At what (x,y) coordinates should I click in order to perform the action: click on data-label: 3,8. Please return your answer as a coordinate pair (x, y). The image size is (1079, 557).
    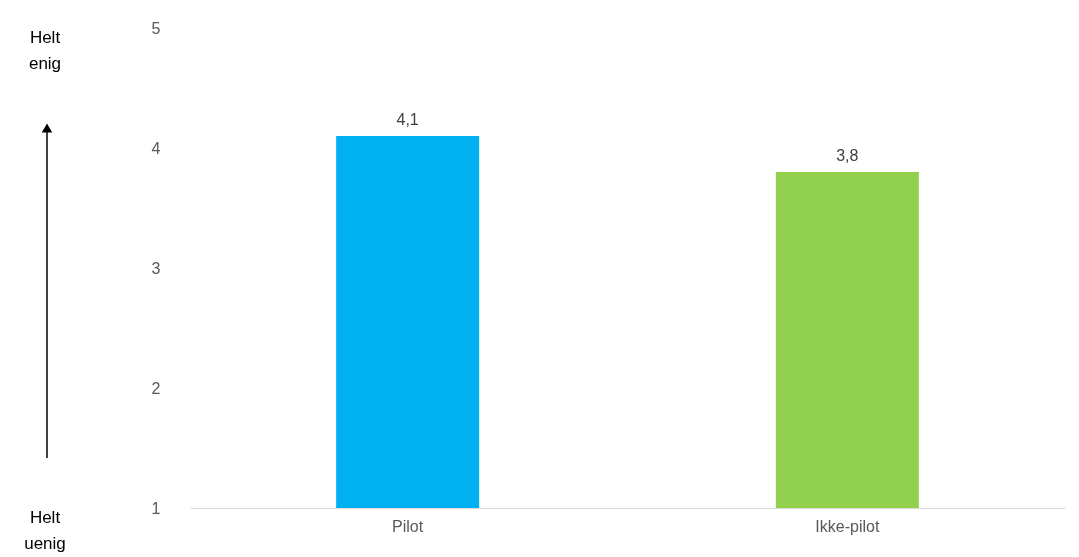
    Looking at the image, I should click on (847, 155).